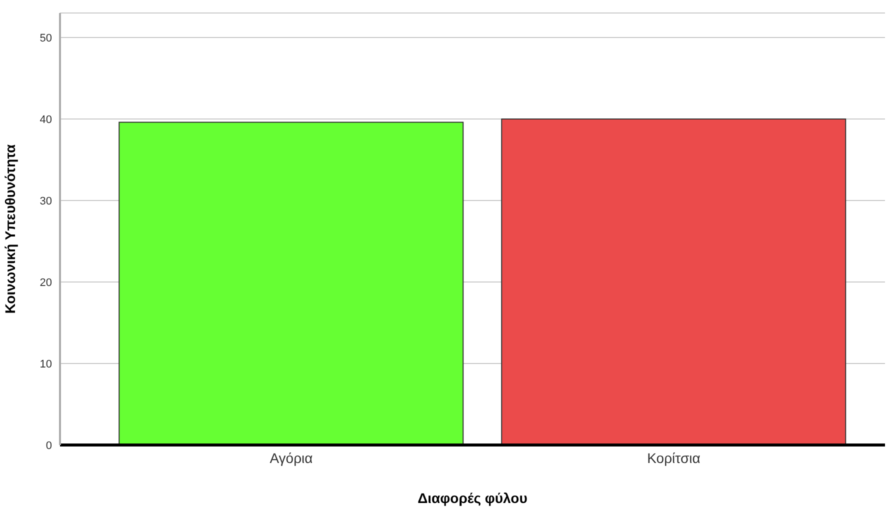  I want to click on y-tick-label: 50, so click(46, 38).